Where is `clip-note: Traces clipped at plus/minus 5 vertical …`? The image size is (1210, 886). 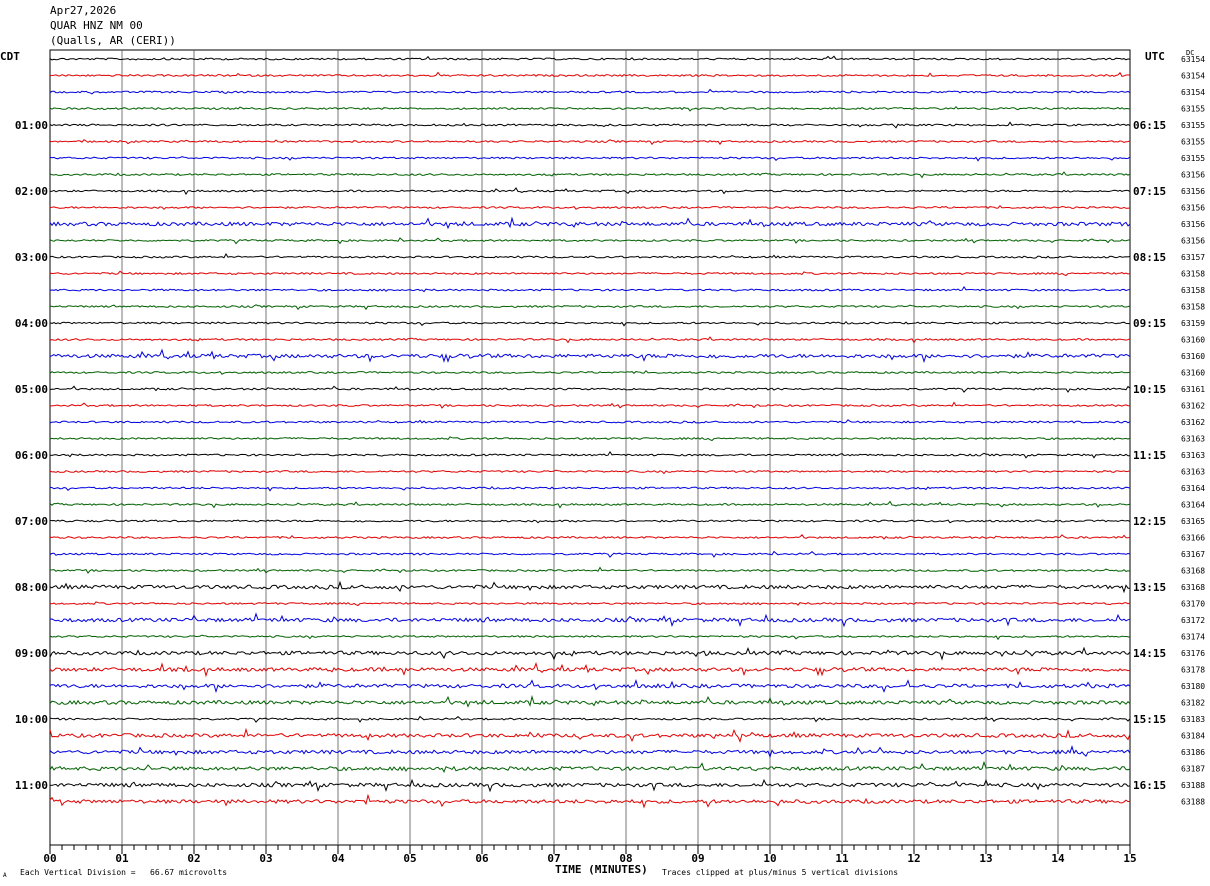 clip-note: Traces clipped at plus/minus 5 vertical … is located at coordinates (780, 872).